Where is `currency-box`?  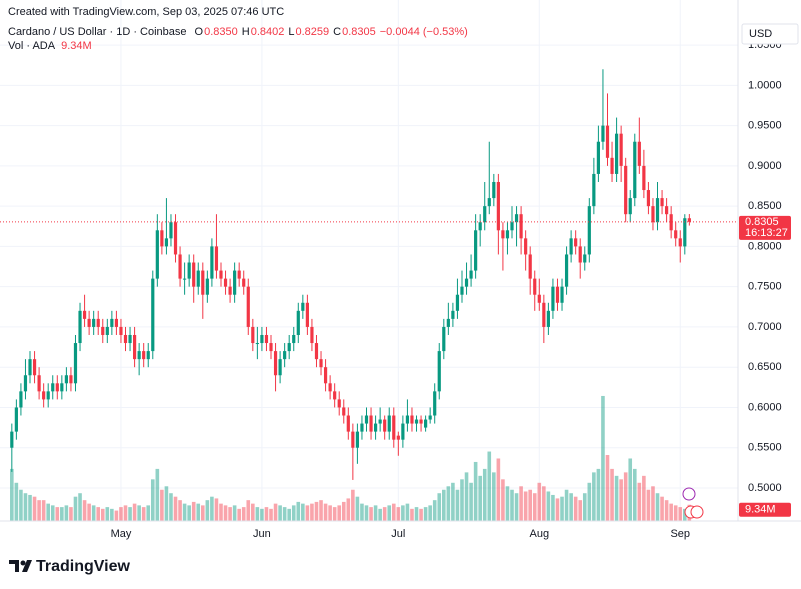
currency-box is located at coordinates (770, 34).